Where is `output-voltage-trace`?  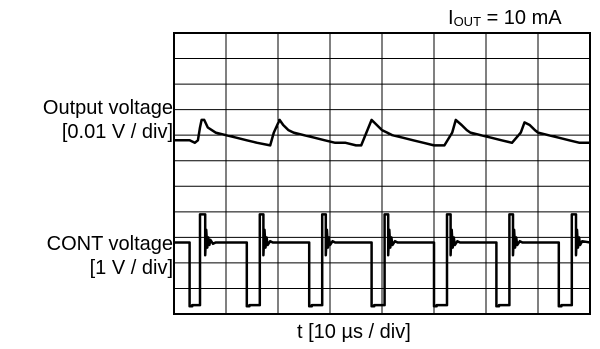
output-voltage-trace is located at coordinates (382, 132).